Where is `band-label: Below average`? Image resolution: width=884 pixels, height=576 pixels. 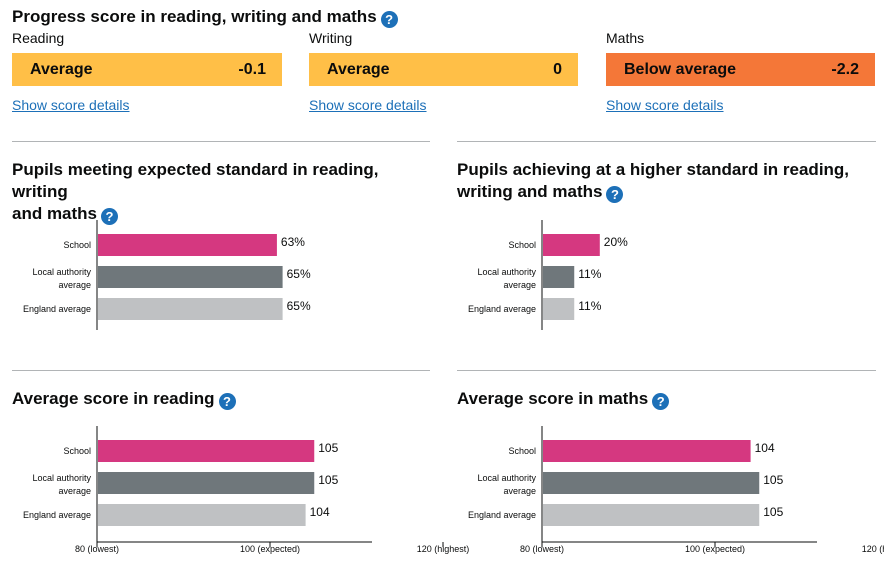 band-label: Below average is located at coordinates (680, 69).